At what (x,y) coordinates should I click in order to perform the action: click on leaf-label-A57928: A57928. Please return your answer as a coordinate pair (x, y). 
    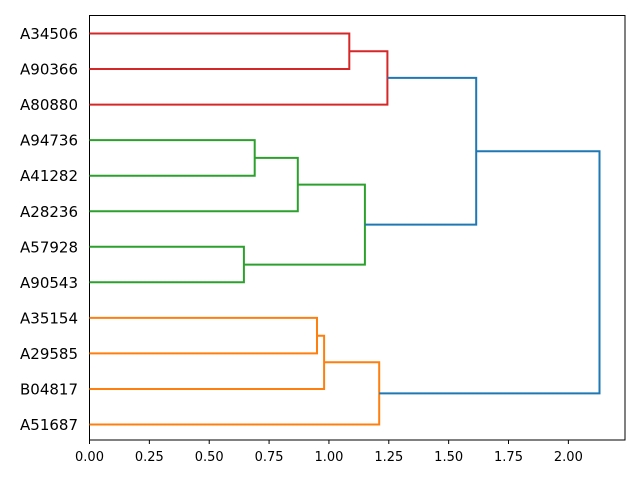
    Looking at the image, I should click on (49, 247).